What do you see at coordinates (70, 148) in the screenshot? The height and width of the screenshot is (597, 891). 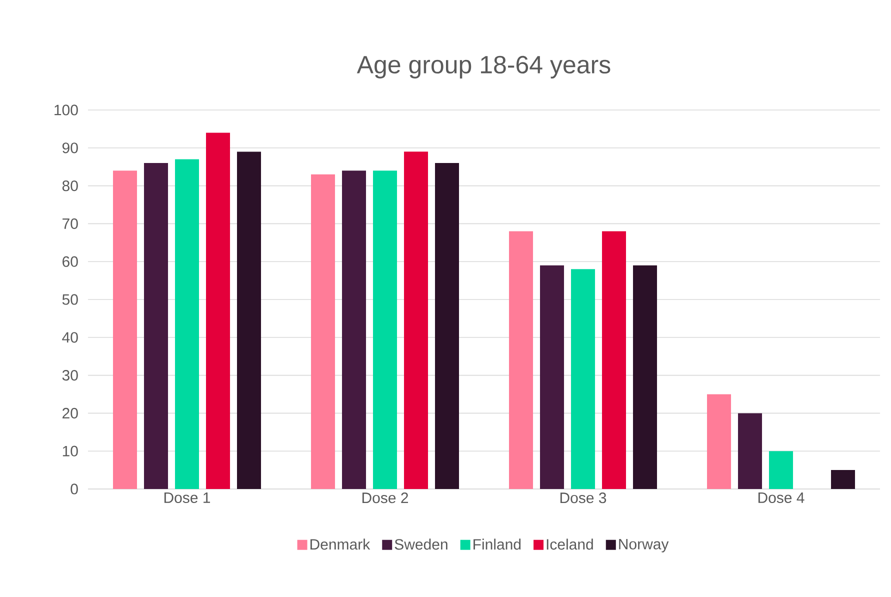 I see `y-tick-label: 90` at bounding box center [70, 148].